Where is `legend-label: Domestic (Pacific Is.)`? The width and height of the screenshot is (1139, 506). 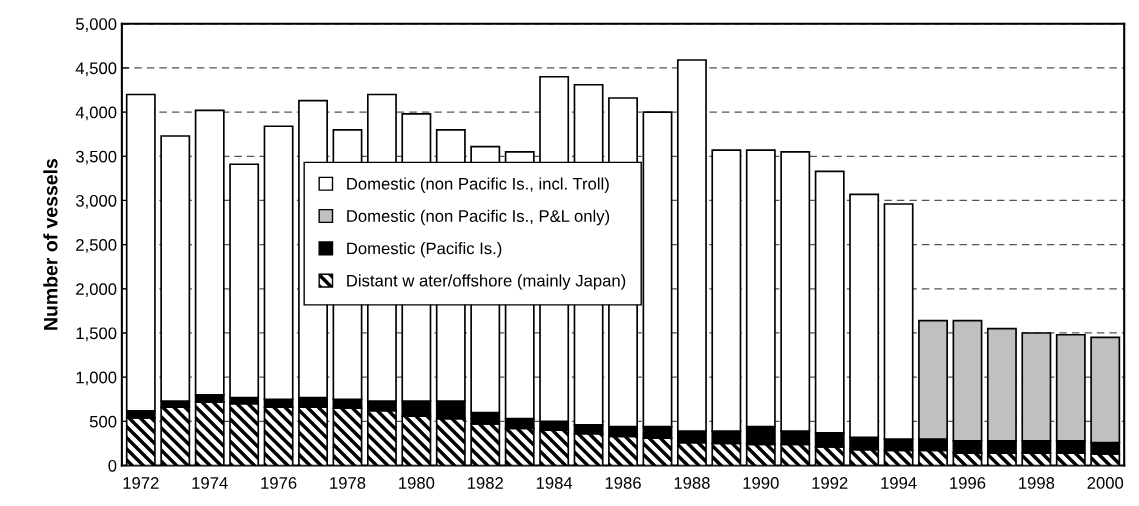
legend-label: Domestic (Pacific Is.) is located at coordinates (424, 250).